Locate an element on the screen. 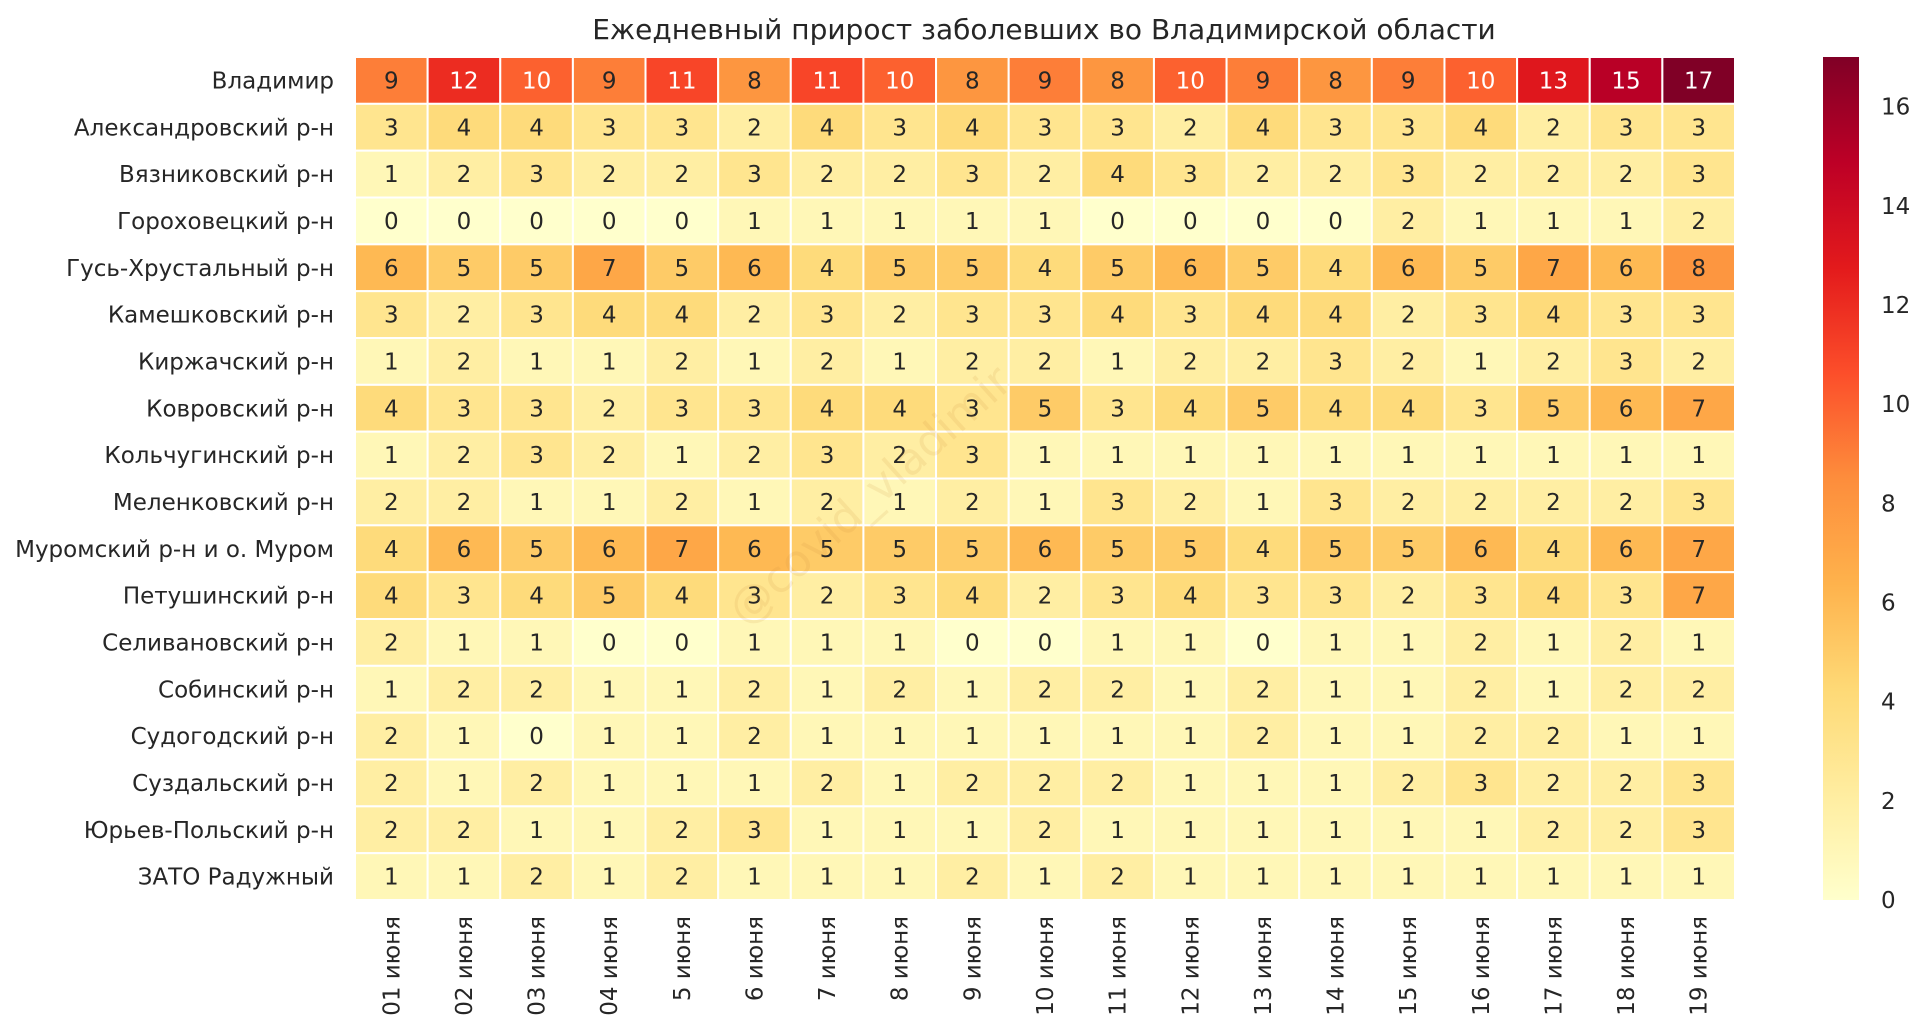 This screenshot has width=1920, height=1029. cell-value-label: 17 is located at coordinates (1698, 81).